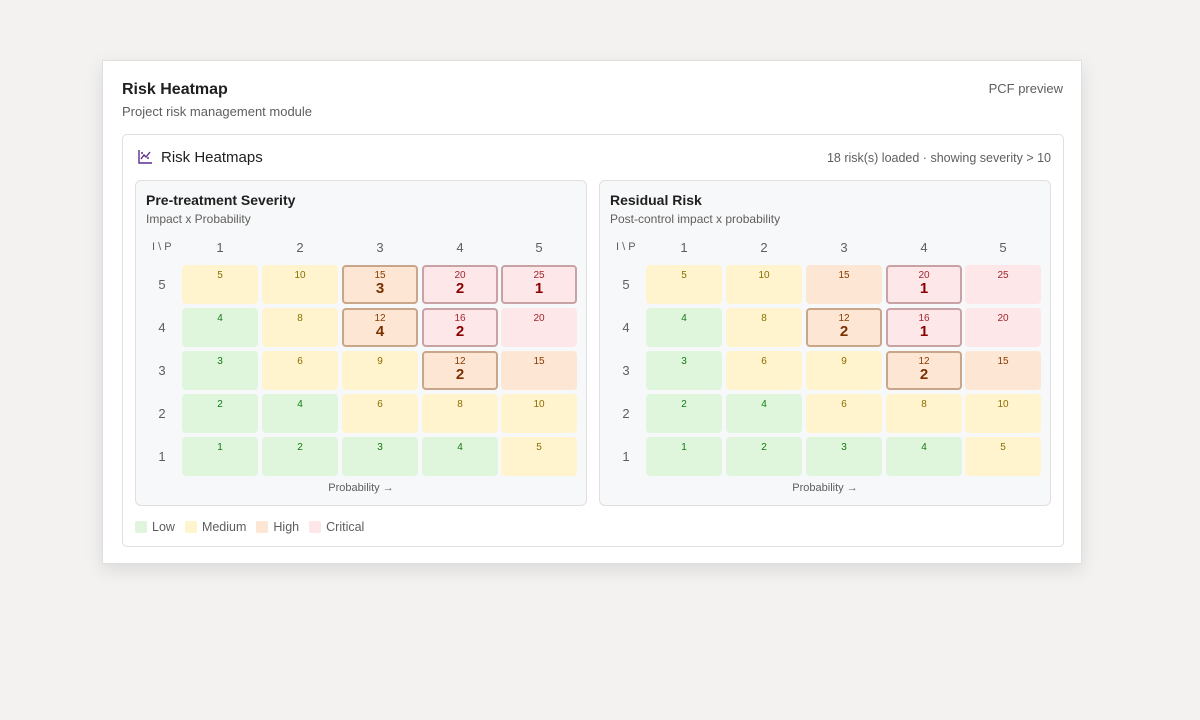  What do you see at coordinates (460, 284) in the screenshot?
I see `heatmap-cell: 20 2` at bounding box center [460, 284].